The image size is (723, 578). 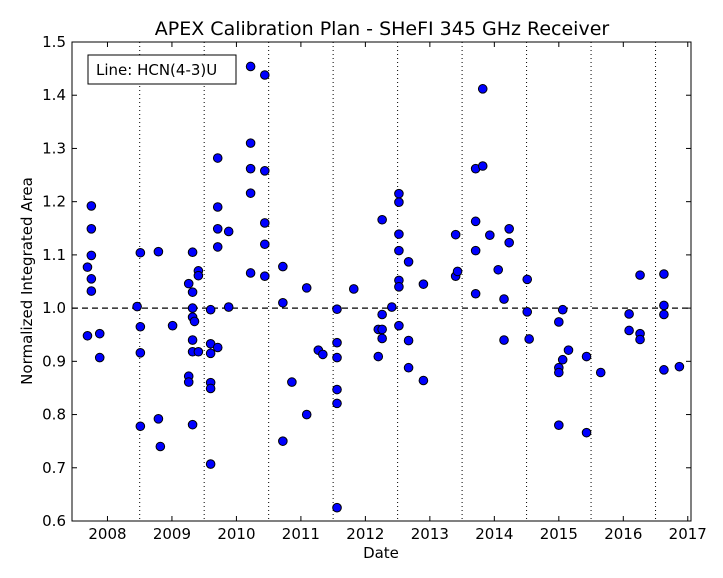 What do you see at coordinates (623, 534) in the screenshot?
I see `x-tick-label-8: 2016` at bounding box center [623, 534].